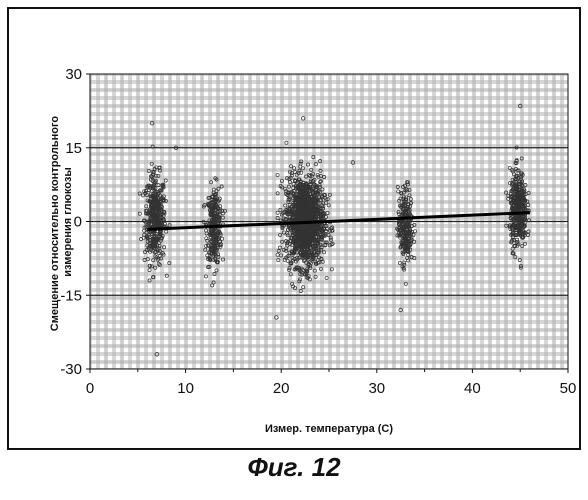  Describe the element at coordinates (185, 388) in the screenshot. I see `x-tick-label: 10` at that location.